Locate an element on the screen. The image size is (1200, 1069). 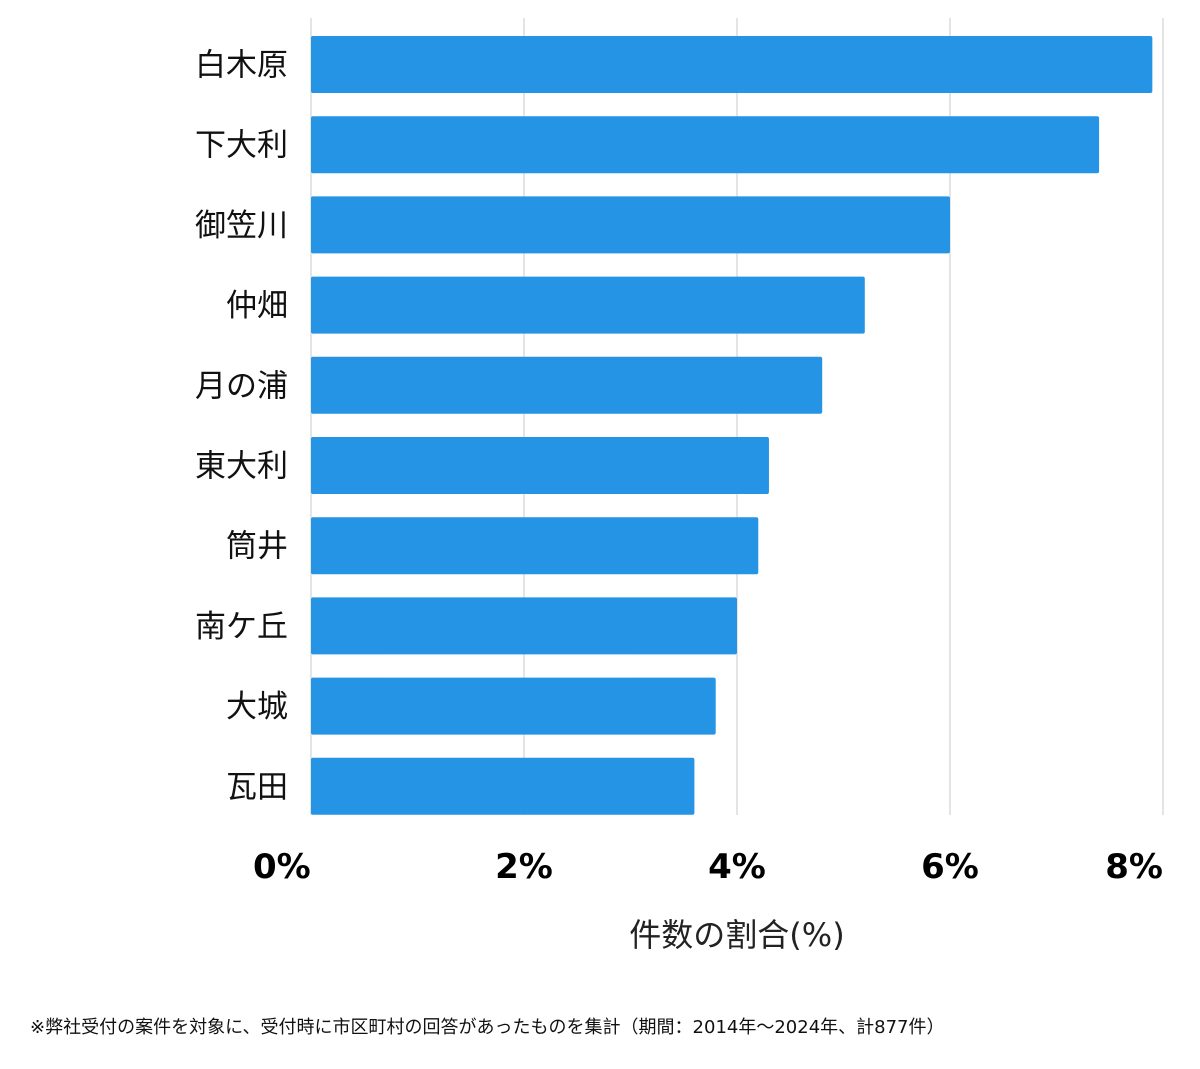
x-tick-label: 8% is located at coordinates (1134, 867).